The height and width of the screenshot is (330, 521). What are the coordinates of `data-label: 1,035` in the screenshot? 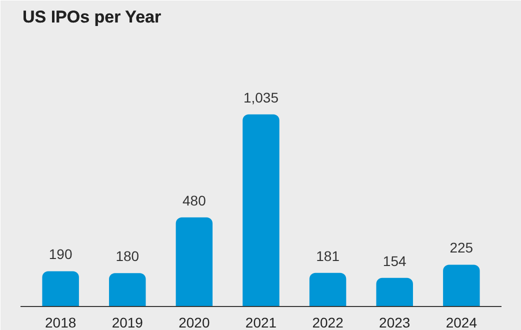 It's located at (261, 97).